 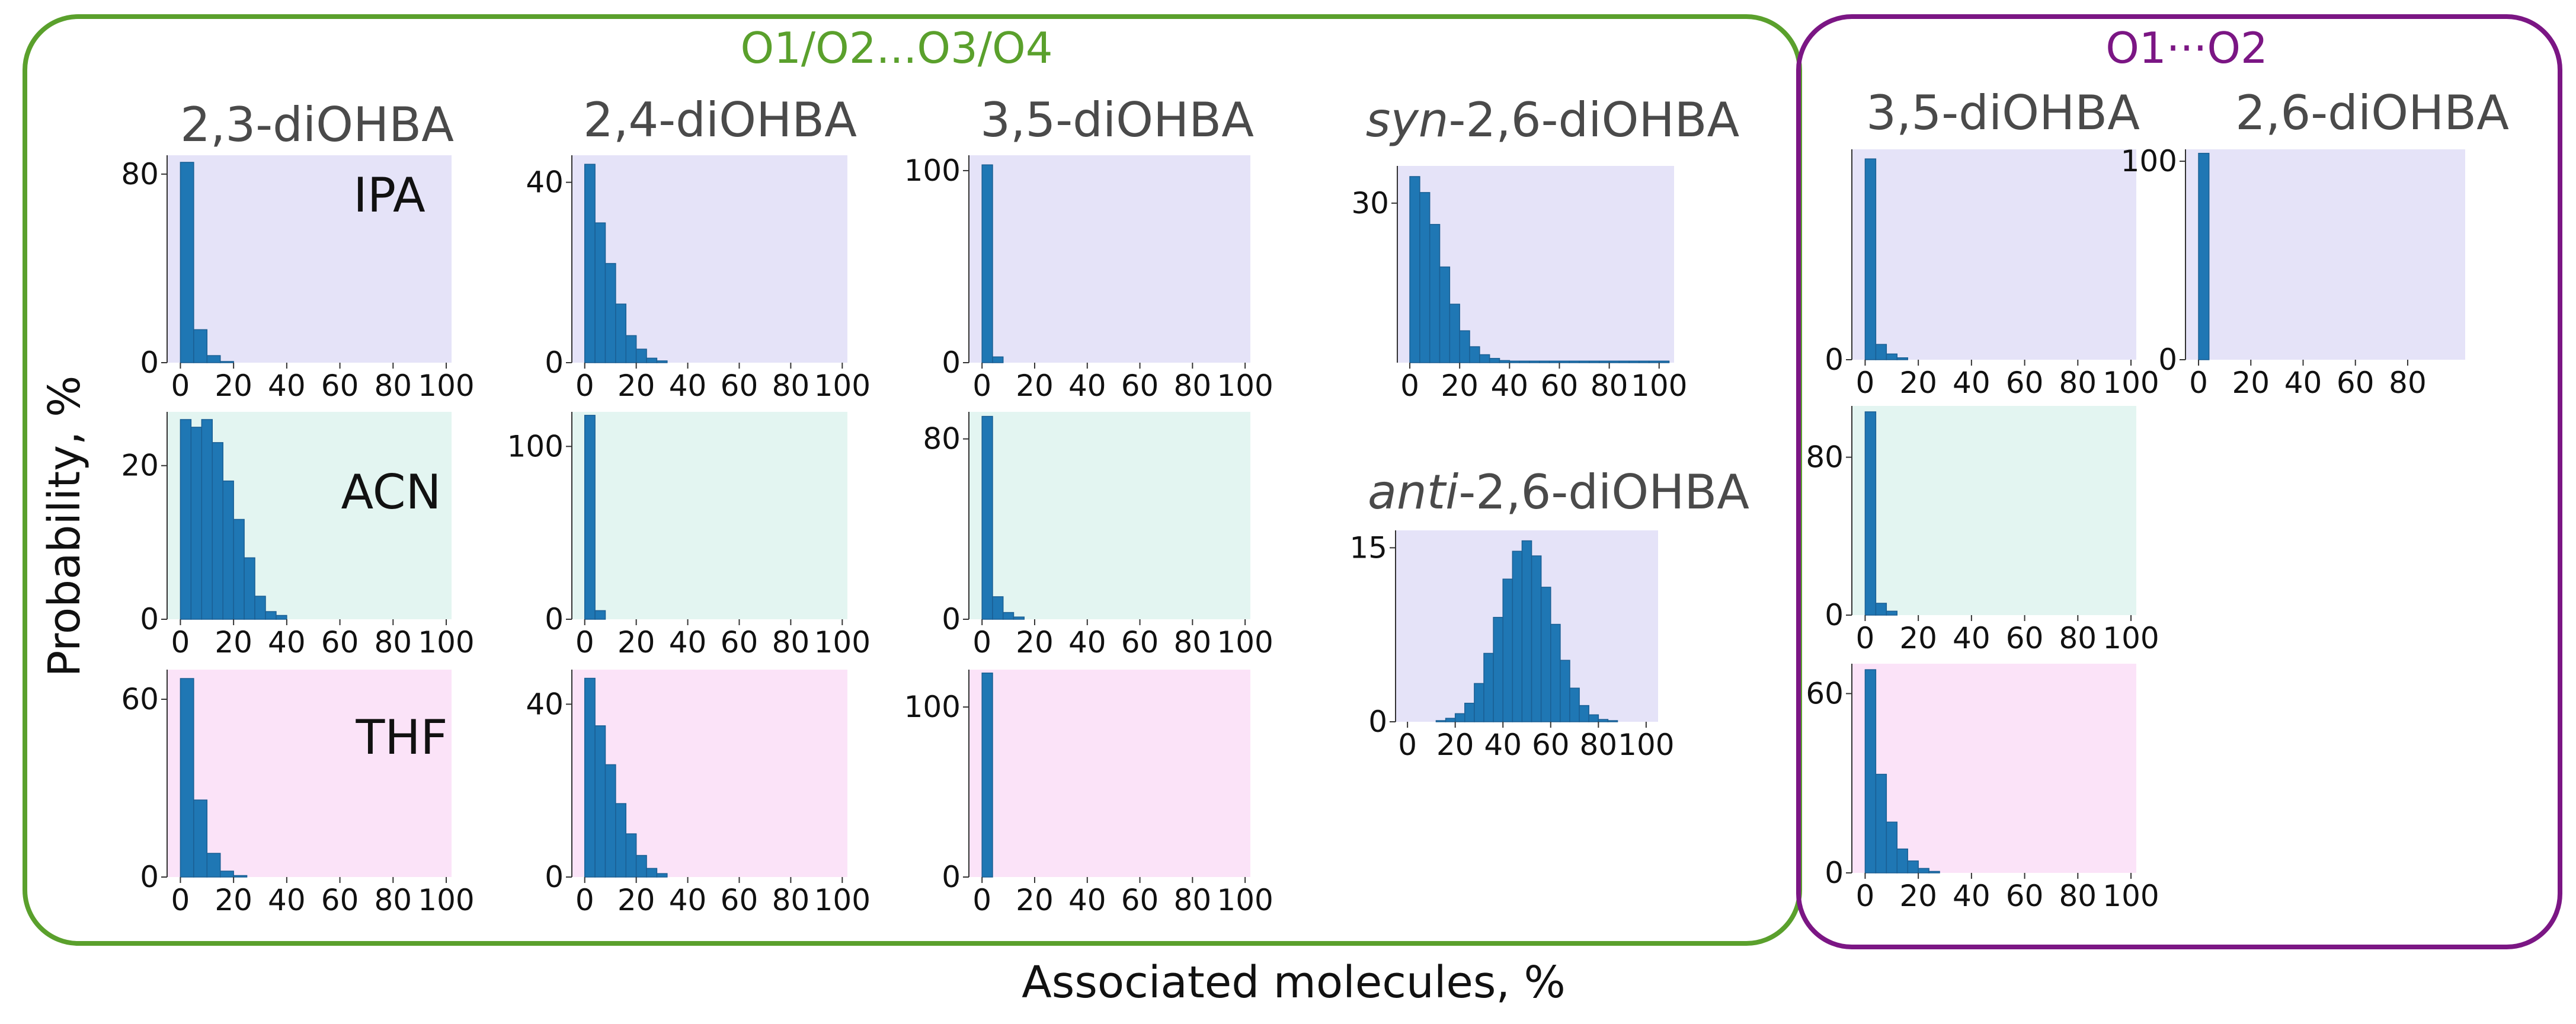 What do you see at coordinates (2293, 272) in the screenshot?
I see `panel-o1-o2-2-6-diohba-ipa: 0 20 40 60 80 0 100` at bounding box center [2293, 272].